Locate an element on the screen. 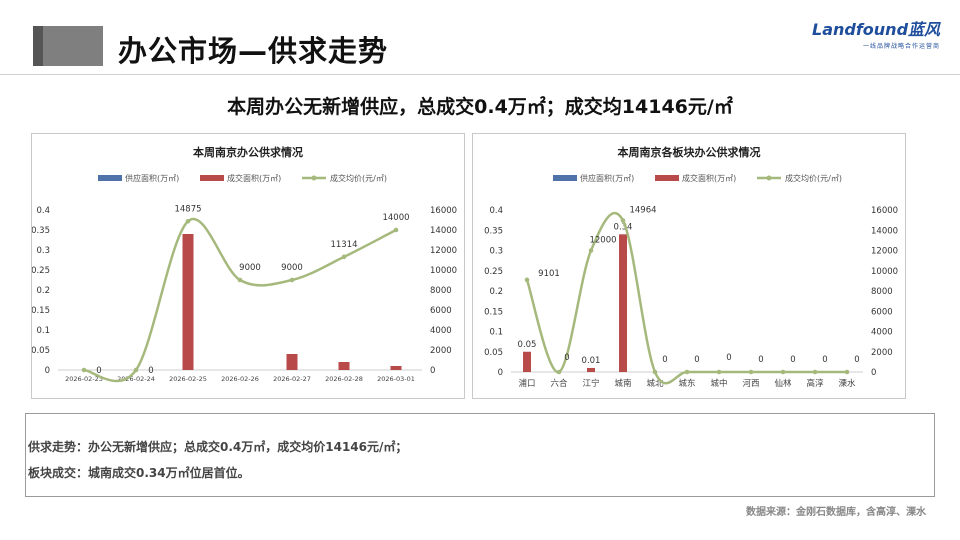  chart-title: 本周南京各板块办公供求情况 is located at coordinates (689, 152).